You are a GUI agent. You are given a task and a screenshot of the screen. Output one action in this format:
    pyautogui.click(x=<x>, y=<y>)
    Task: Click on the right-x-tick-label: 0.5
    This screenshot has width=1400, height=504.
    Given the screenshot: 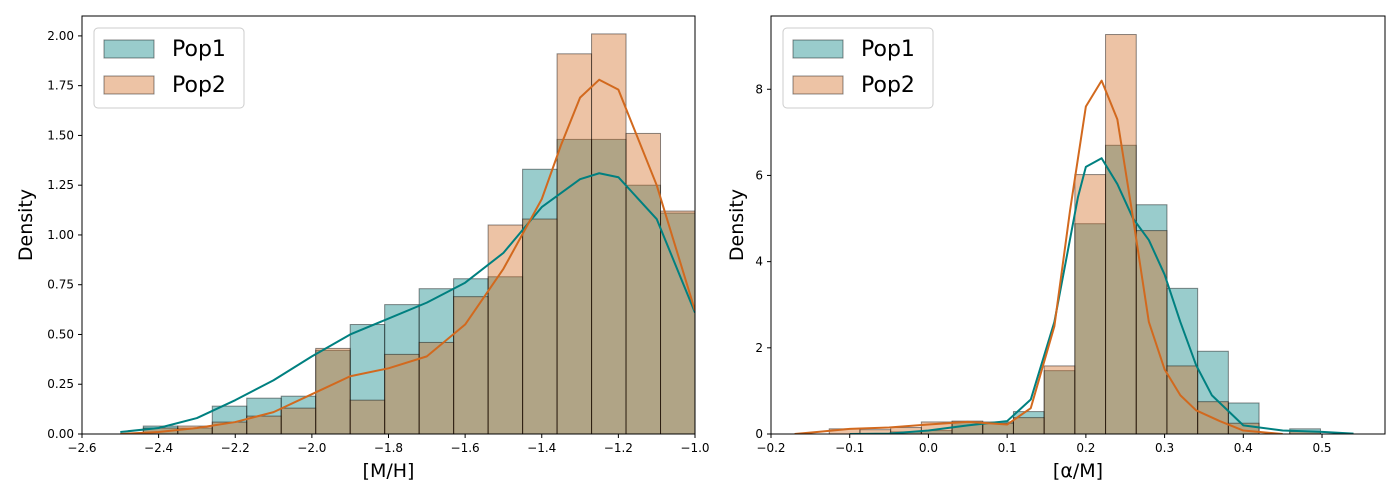 What is the action you would take?
    pyautogui.click(x=1321, y=448)
    